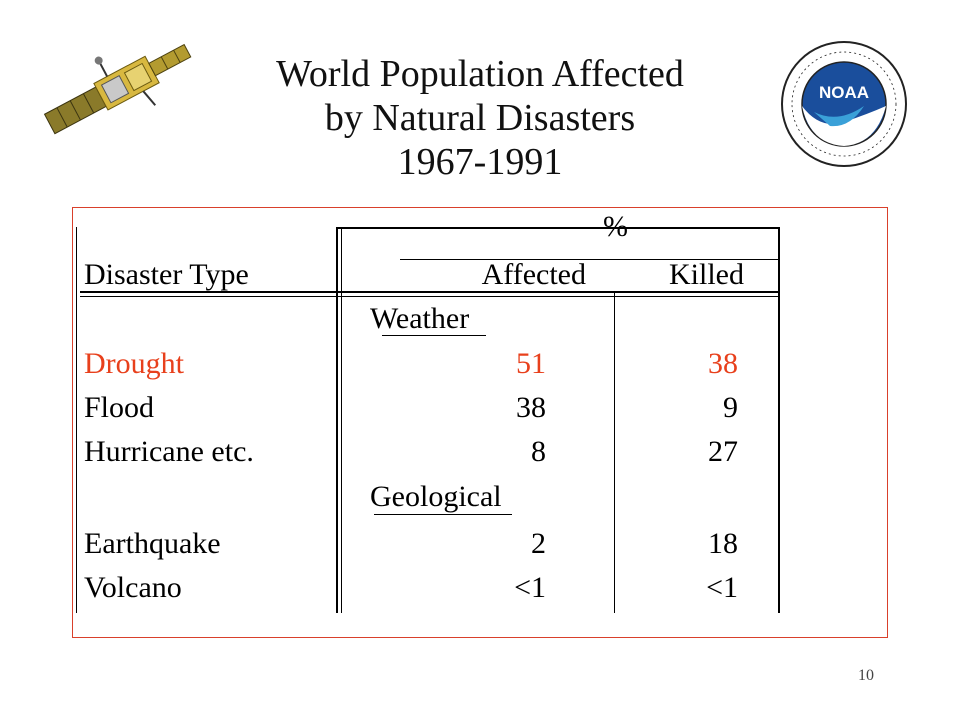 This screenshot has width=960, height=720. I want to click on header-killed: Killed, so click(706, 274).